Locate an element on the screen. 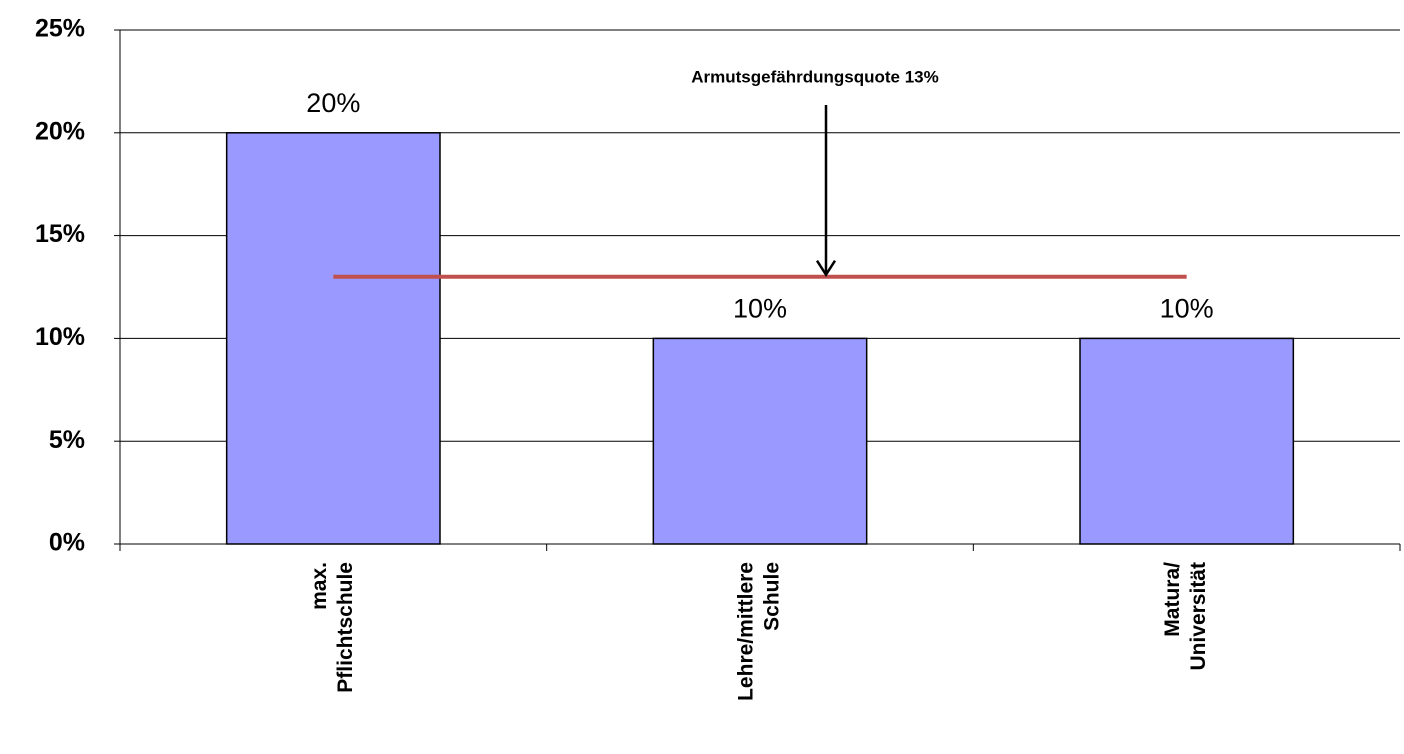 This screenshot has width=1404, height=754. x-tick-label: max. is located at coordinates (319, 586).